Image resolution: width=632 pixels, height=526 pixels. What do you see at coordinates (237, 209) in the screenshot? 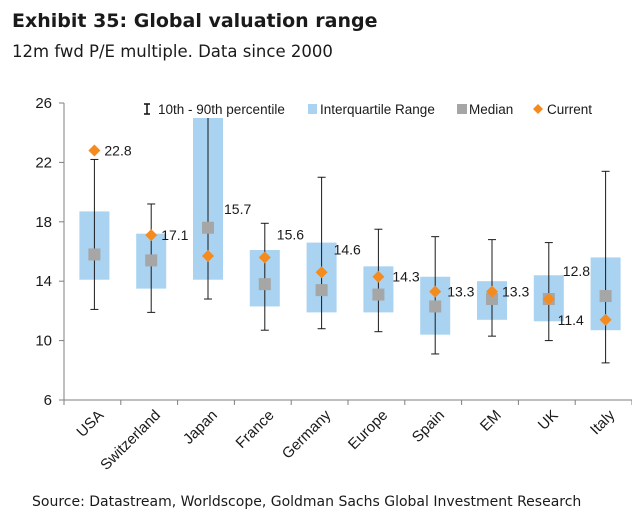
I see `current-value-label: 15.7` at bounding box center [237, 209].